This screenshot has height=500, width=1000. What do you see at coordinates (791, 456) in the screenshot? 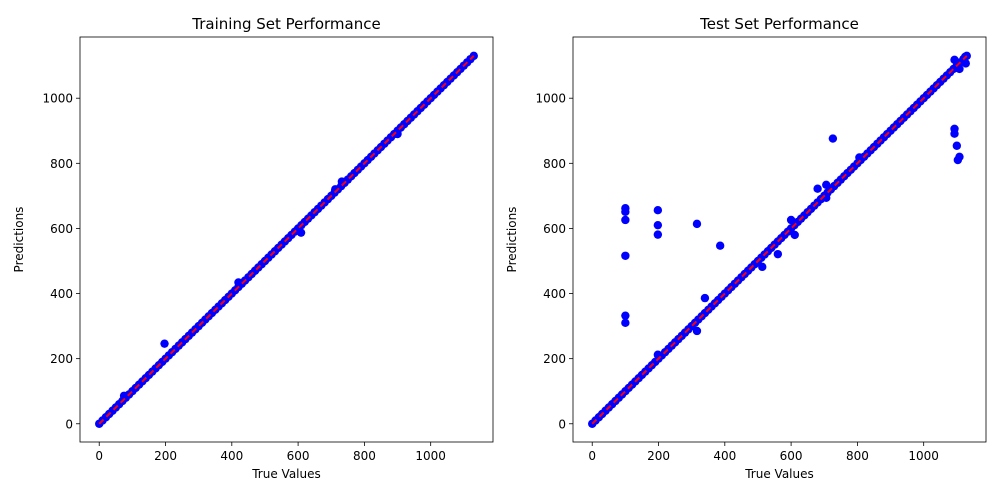
I see `chart-1-x-tick-label-3: 600` at bounding box center [791, 456].